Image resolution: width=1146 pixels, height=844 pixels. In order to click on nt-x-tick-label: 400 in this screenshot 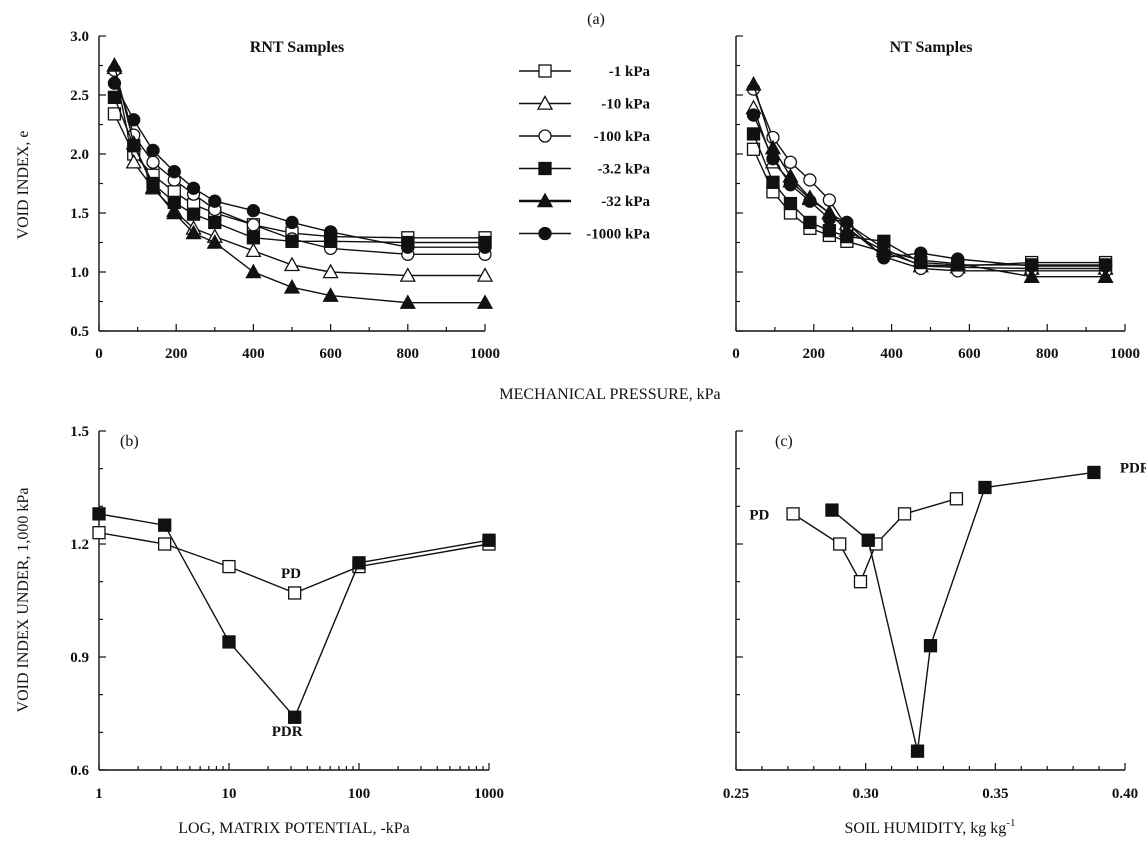, I will do `click(891, 354)`.